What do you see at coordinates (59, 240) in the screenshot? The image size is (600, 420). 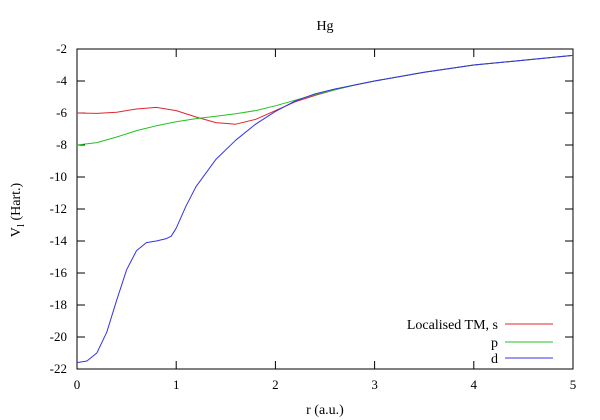 I see `y-tick-label: -14` at bounding box center [59, 240].